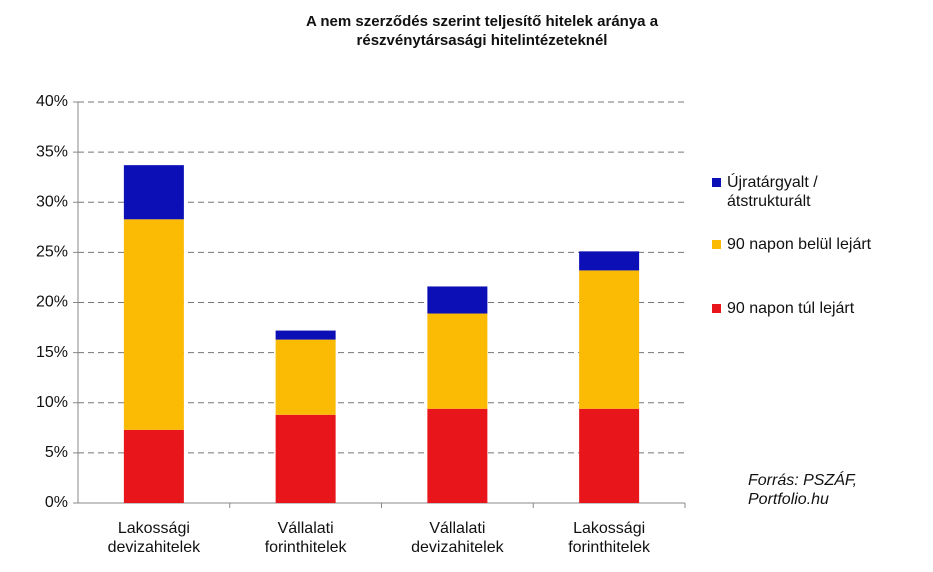 The image size is (933, 572). I want to click on y-tick-label: 15%, so click(52, 352).